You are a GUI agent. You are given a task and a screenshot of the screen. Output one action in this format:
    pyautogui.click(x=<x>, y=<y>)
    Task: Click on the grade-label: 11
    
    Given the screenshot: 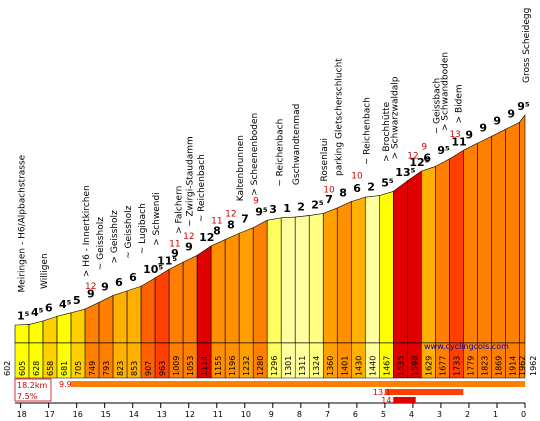 What is the action you would take?
    pyautogui.click(x=458, y=141)
    